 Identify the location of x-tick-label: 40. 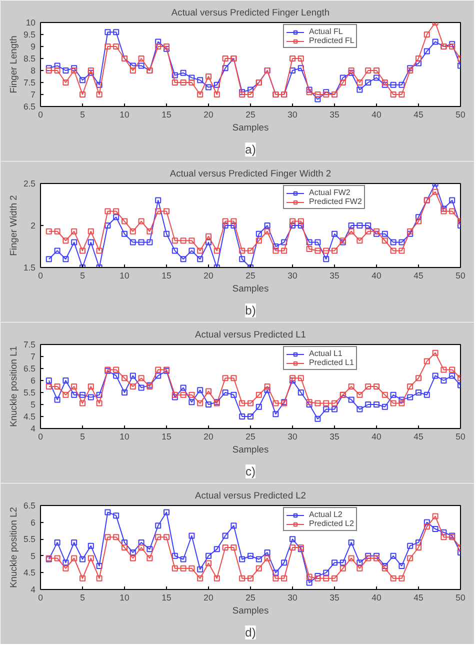
(377, 115).